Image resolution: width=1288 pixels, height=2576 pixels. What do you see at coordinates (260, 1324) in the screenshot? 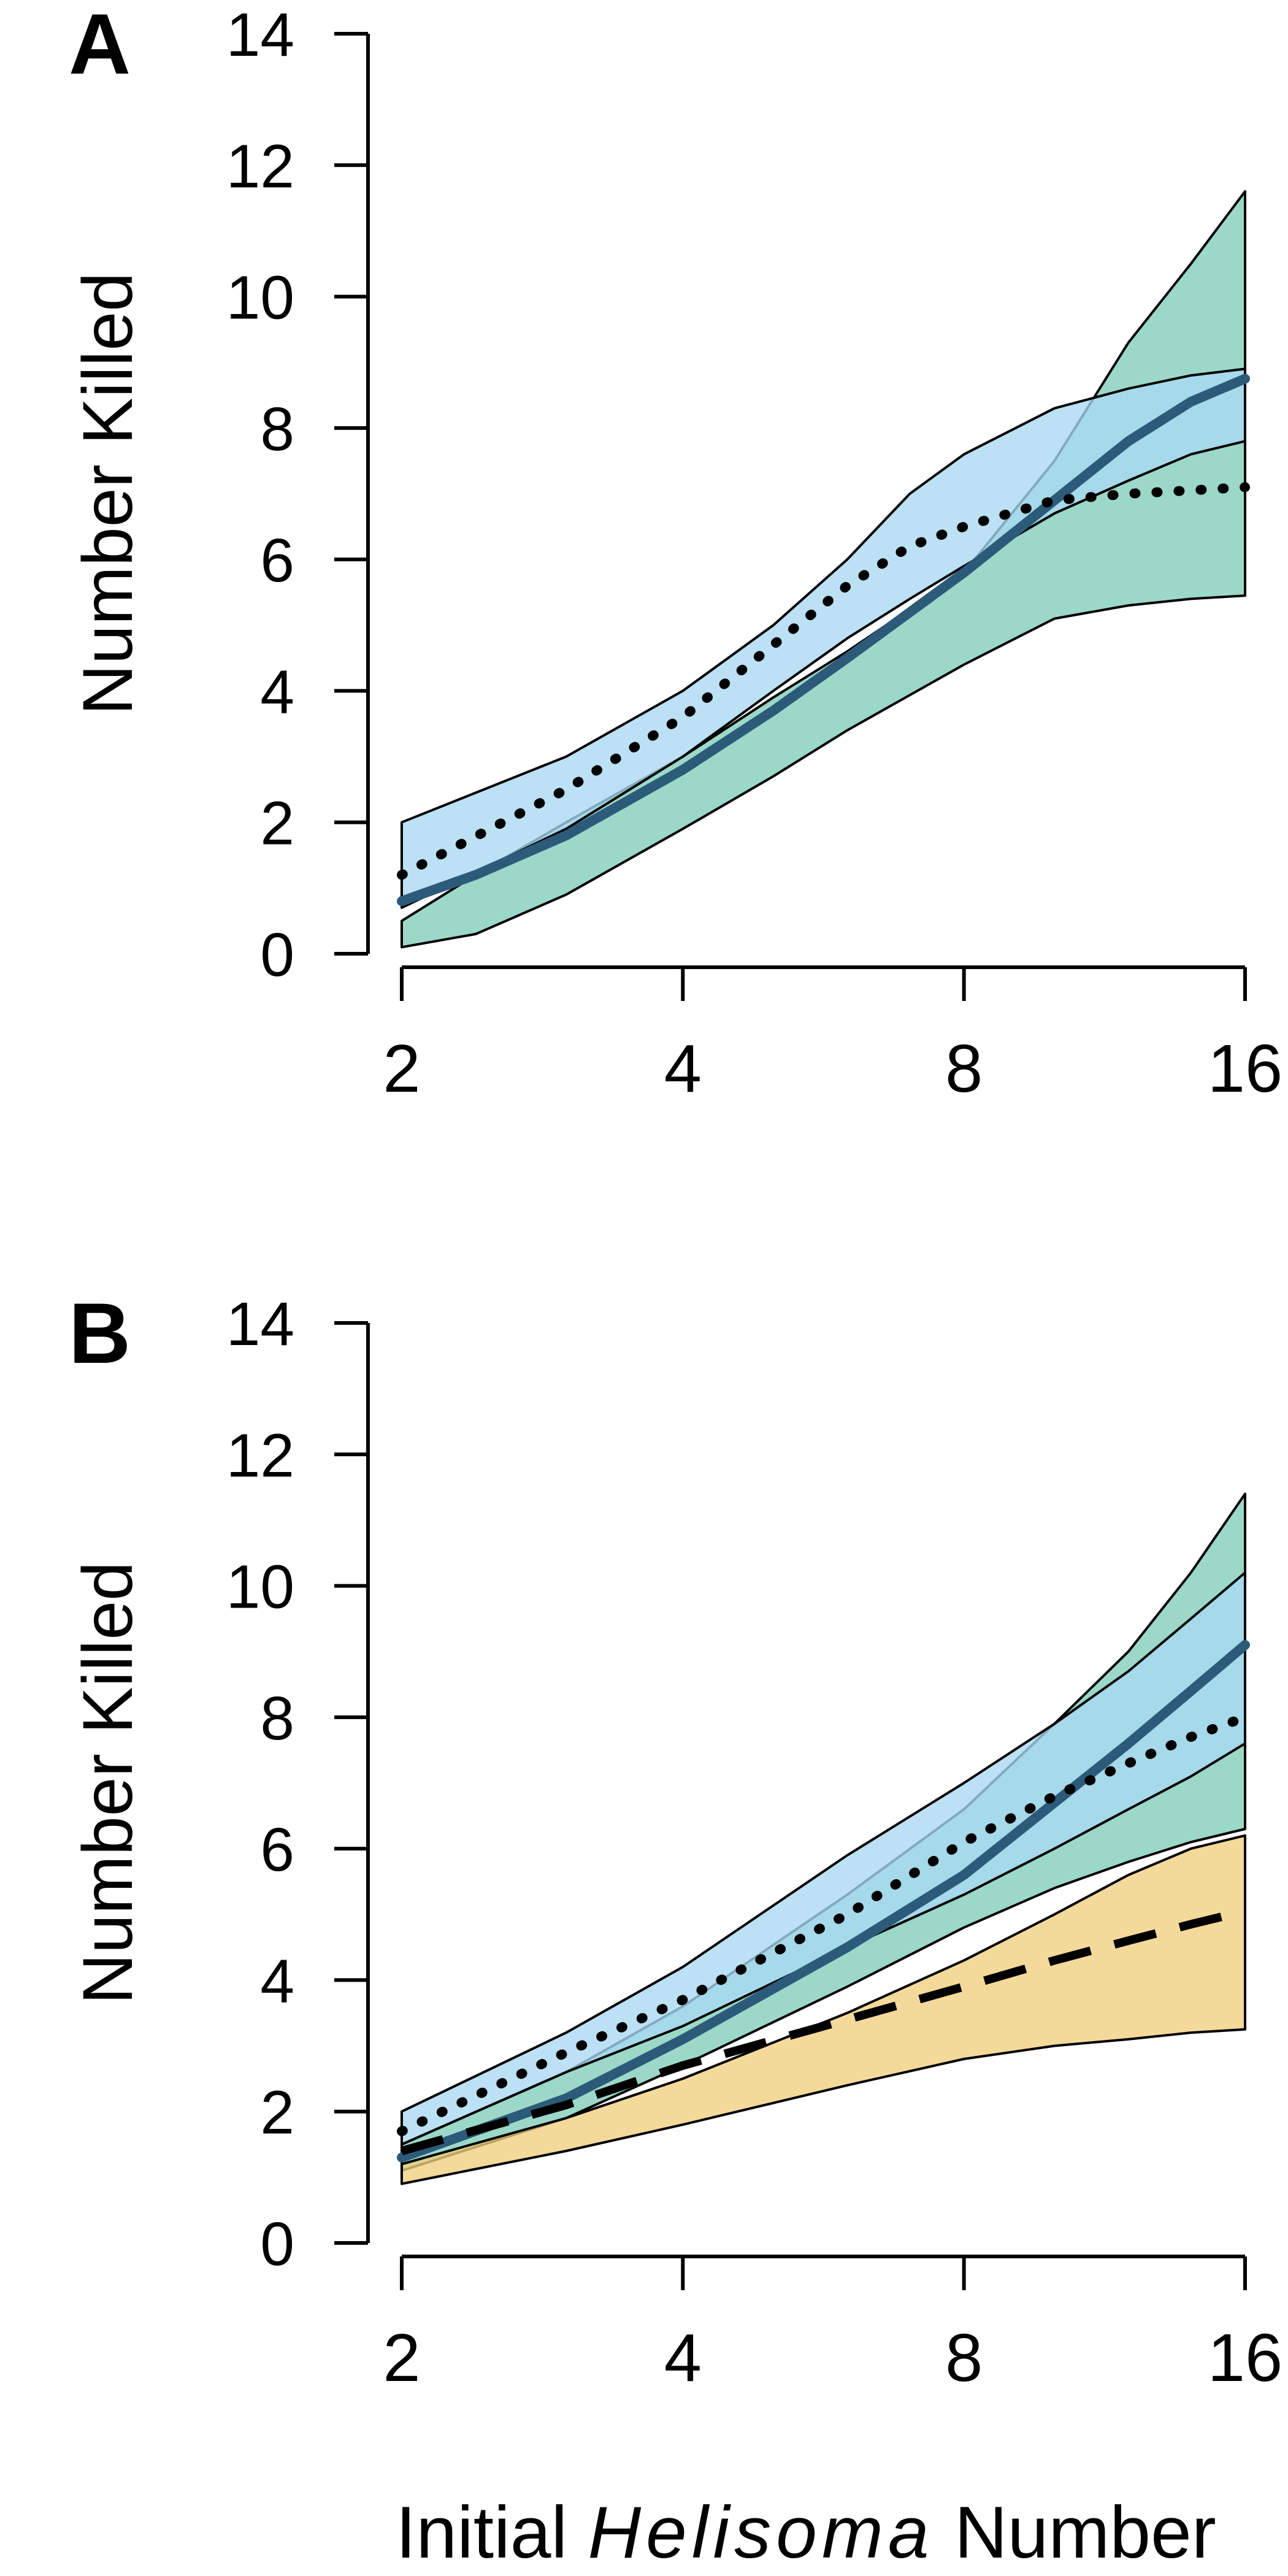
I see `panel-b-y-tick-label: 14` at bounding box center [260, 1324].